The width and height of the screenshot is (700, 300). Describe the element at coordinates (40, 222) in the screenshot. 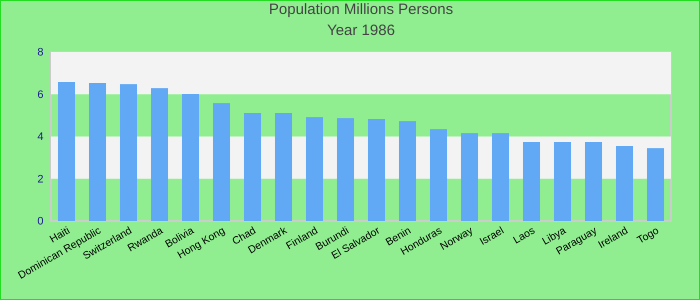

I see `y-tick-label: 0` at that location.